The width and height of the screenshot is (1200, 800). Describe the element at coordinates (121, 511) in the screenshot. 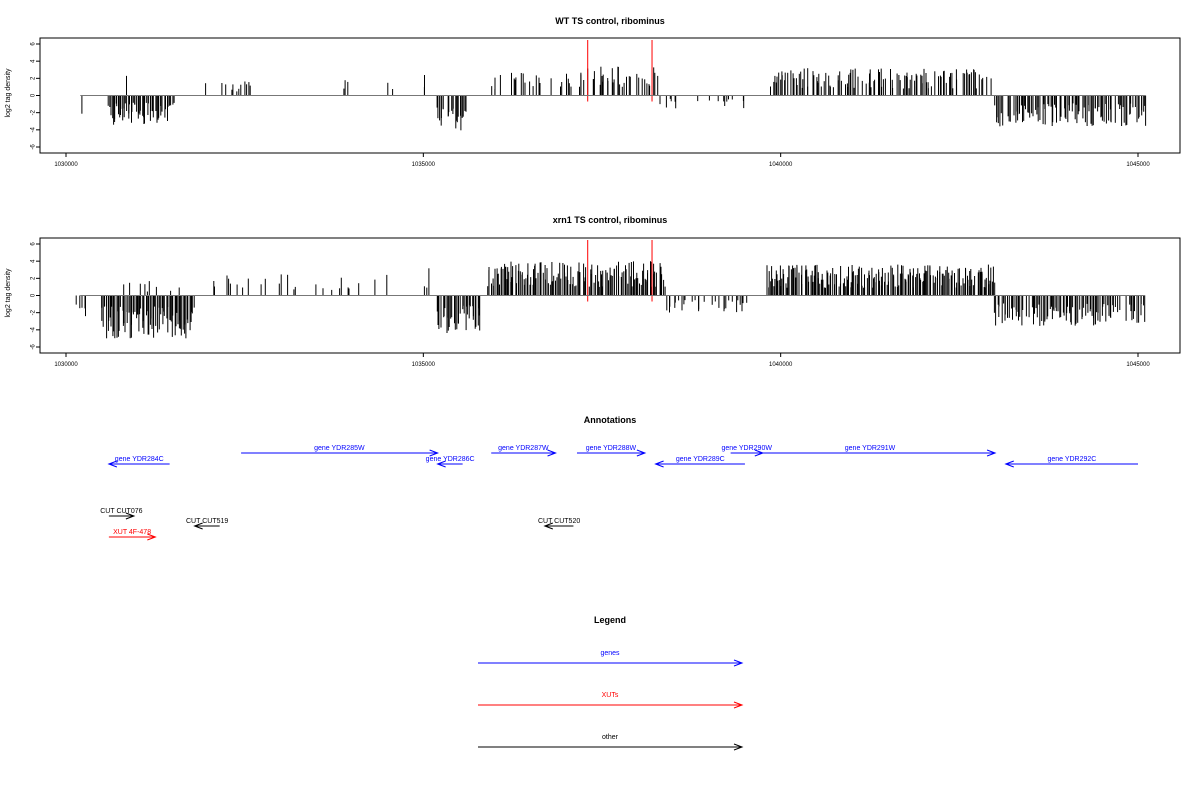

I see `annotation-label: CUT CUT076` at that location.